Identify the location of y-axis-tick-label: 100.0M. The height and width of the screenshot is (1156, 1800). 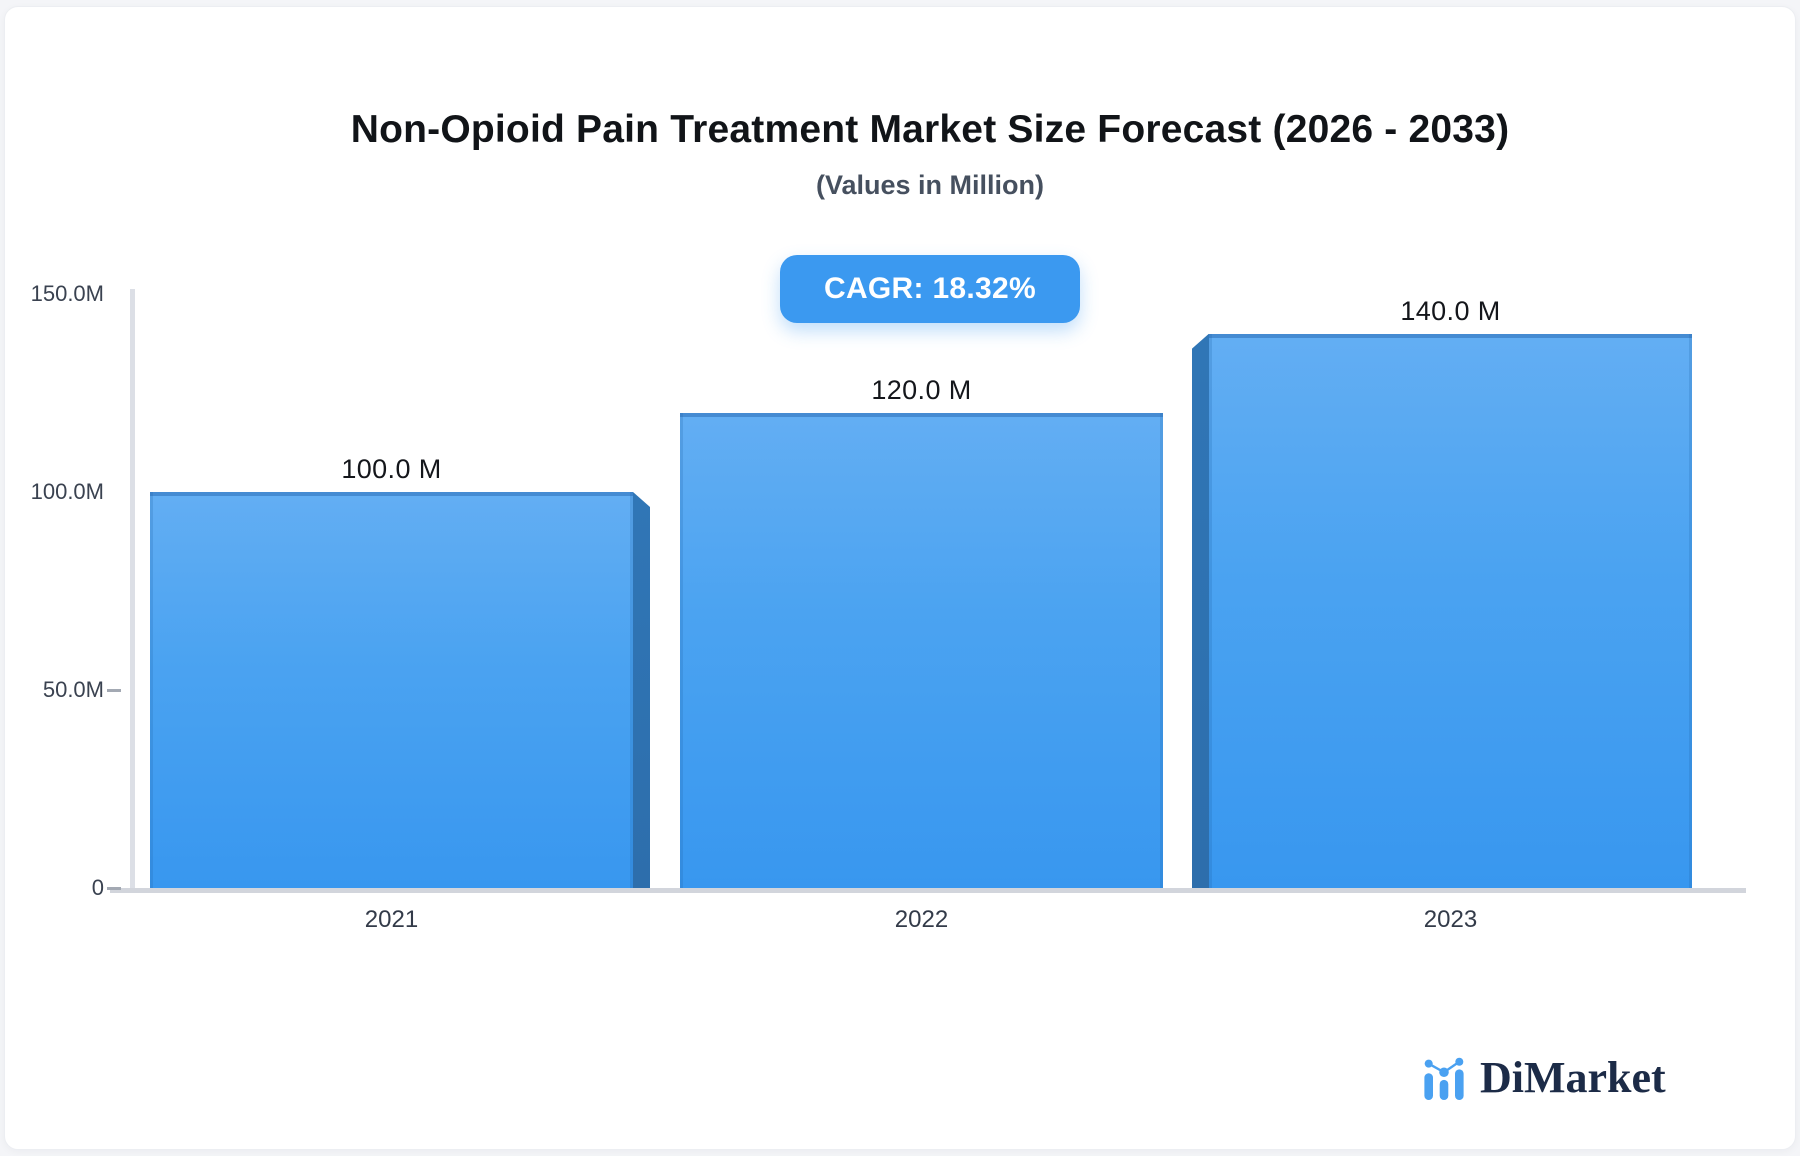
(67, 491).